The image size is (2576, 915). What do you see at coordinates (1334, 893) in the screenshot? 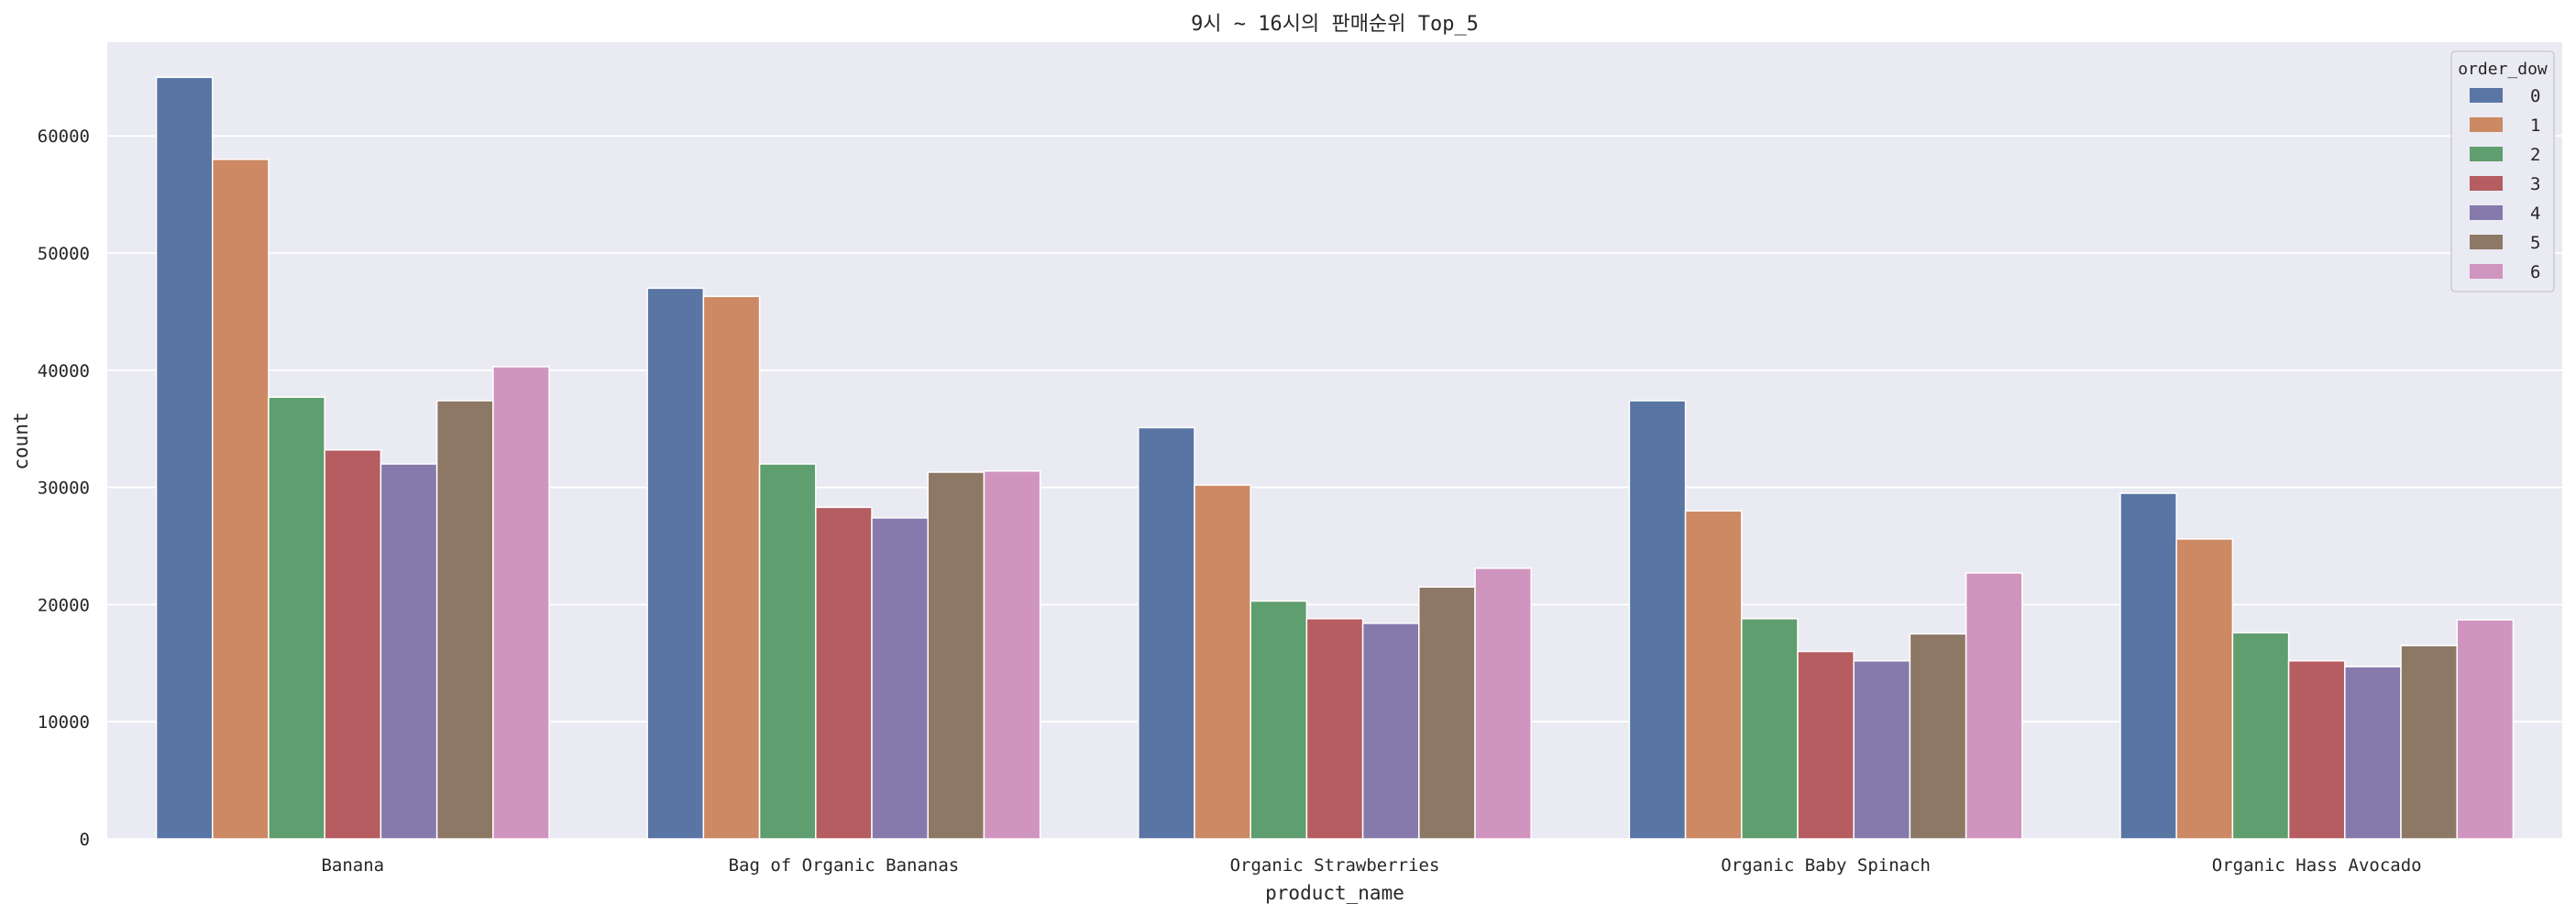
I see `x-axis-label: product_name` at bounding box center [1334, 893].